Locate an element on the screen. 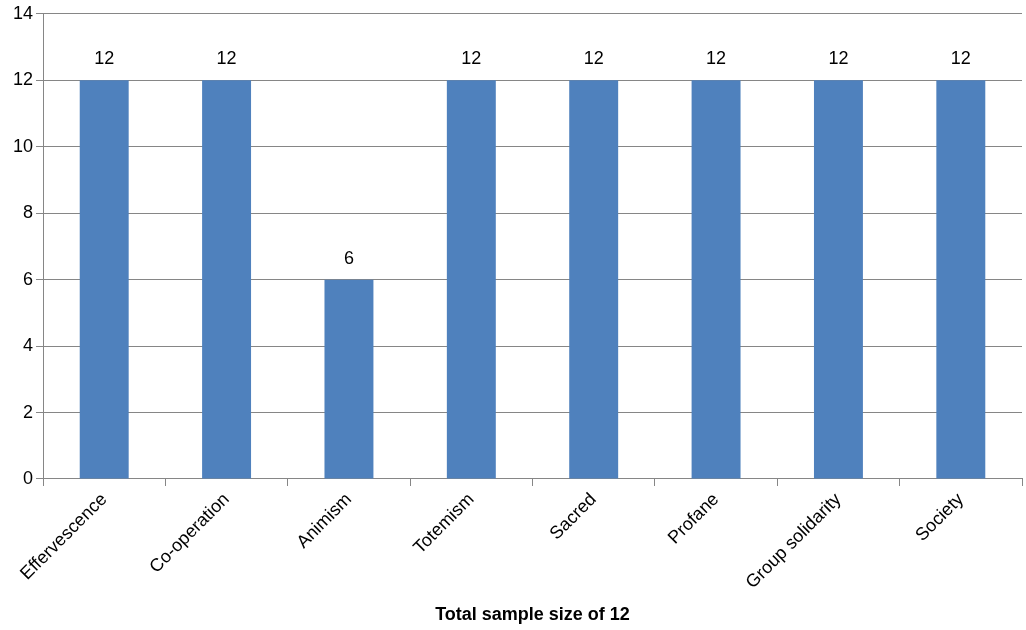 The width and height of the screenshot is (1026, 630). y-tick-label: 12 is located at coordinates (23, 79).